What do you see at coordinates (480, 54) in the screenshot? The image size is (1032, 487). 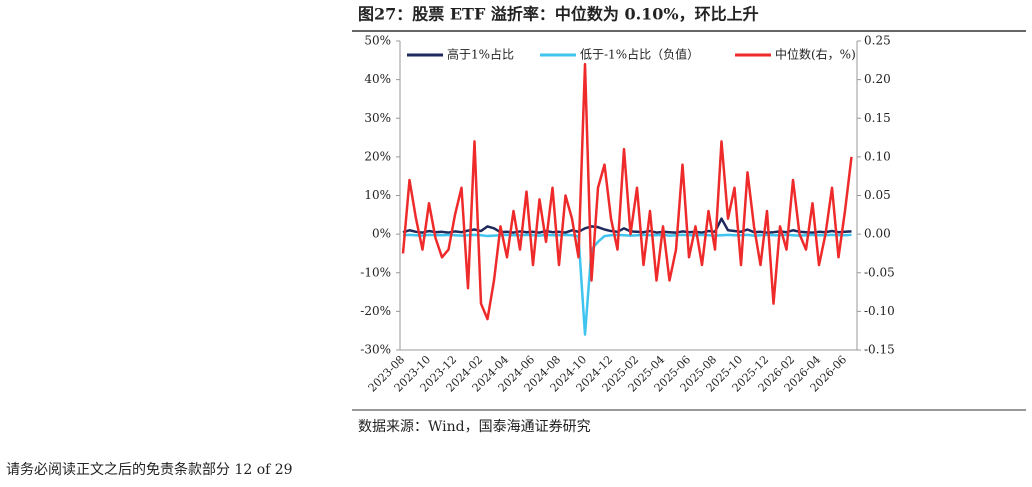 I see `legend-label: 高于1%占比` at bounding box center [480, 54].